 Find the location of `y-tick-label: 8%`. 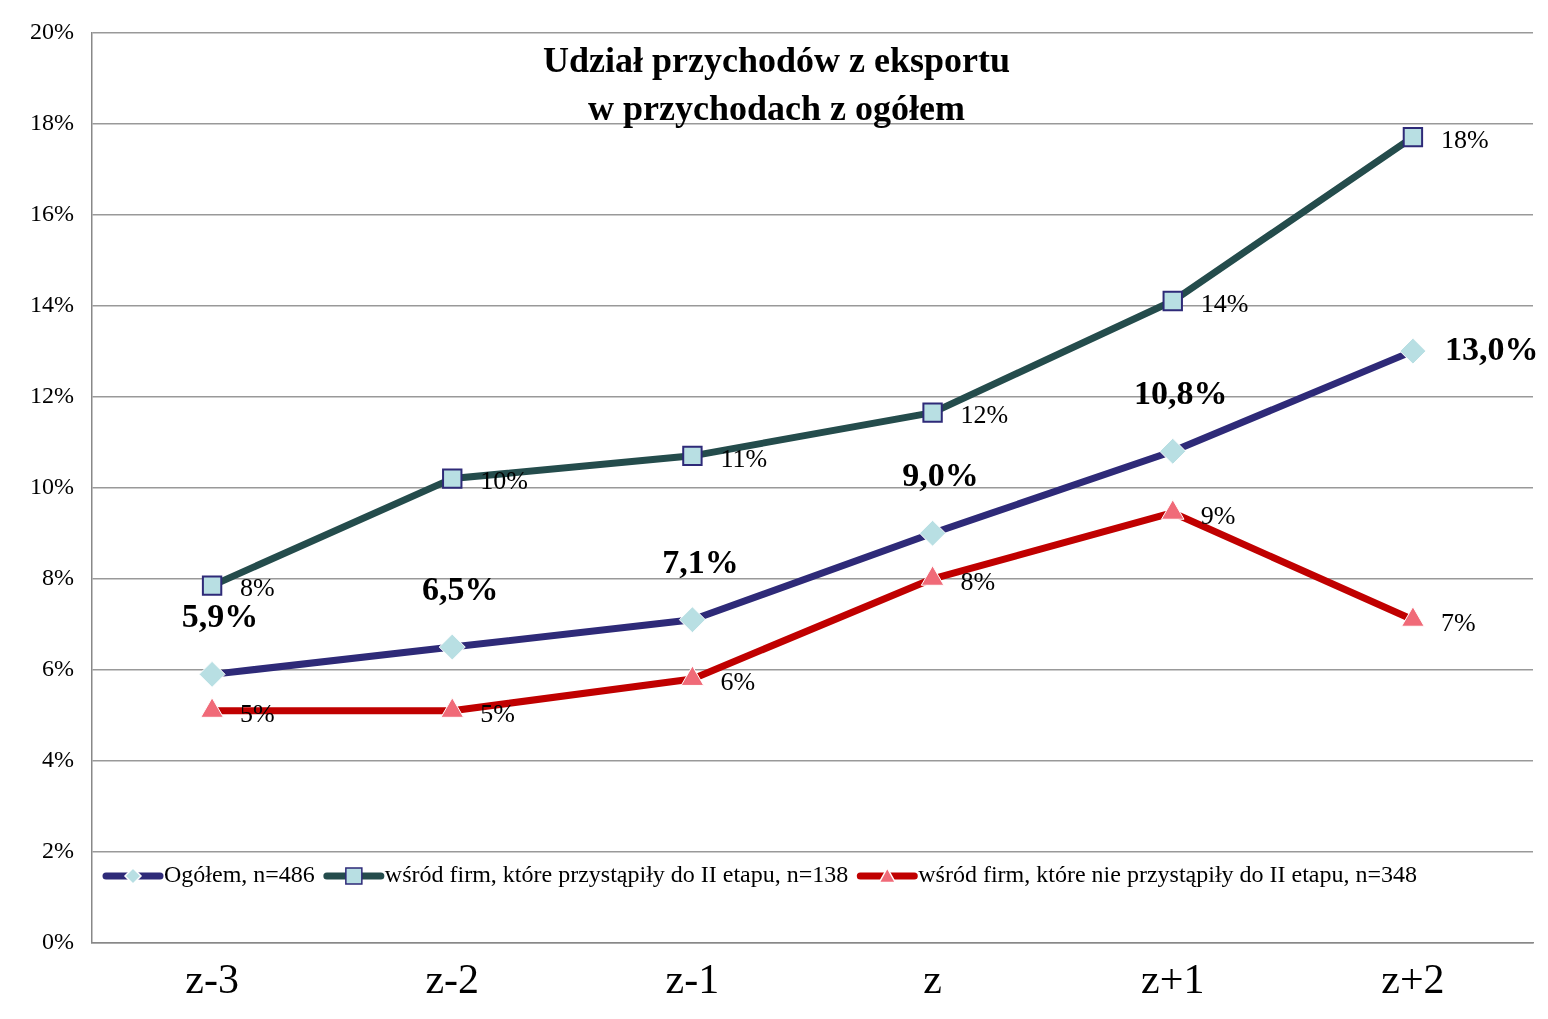

y-tick-label: 8% is located at coordinates (58, 577).